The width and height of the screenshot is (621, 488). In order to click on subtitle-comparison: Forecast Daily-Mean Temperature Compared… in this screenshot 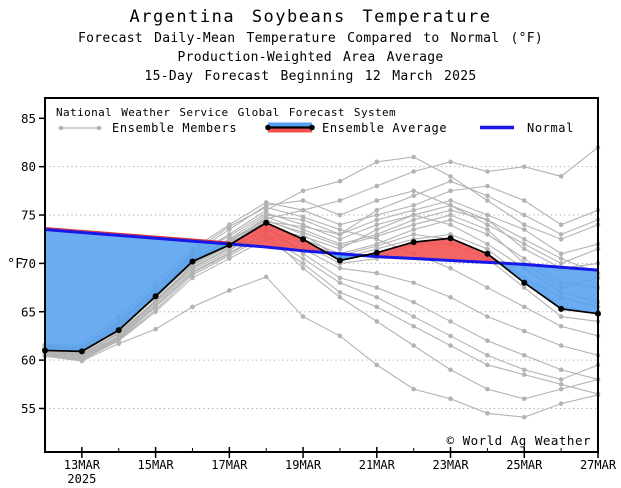, I will do `click(310, 38)`.